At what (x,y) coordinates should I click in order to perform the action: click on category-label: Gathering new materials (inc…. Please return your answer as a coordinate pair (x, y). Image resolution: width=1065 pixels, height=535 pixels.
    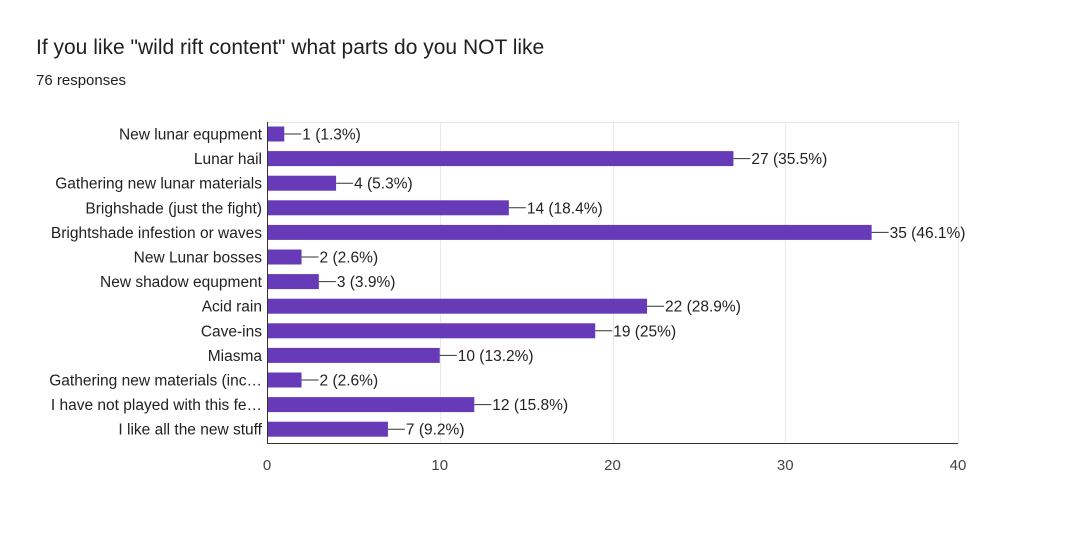
    Looking at the image, I should click on (155, 381).